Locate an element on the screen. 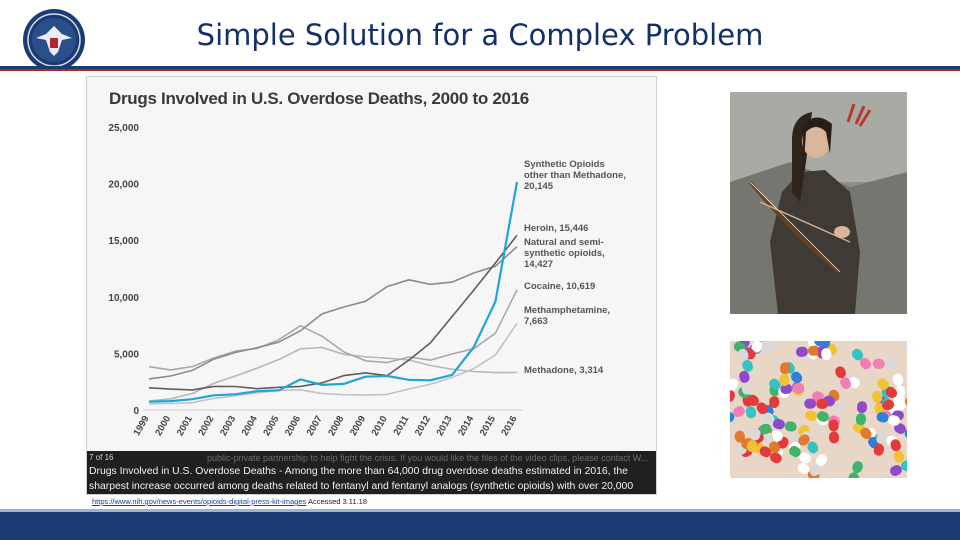  series-label-line: Methadone, 3,314 is located at coordinates (564, 370).